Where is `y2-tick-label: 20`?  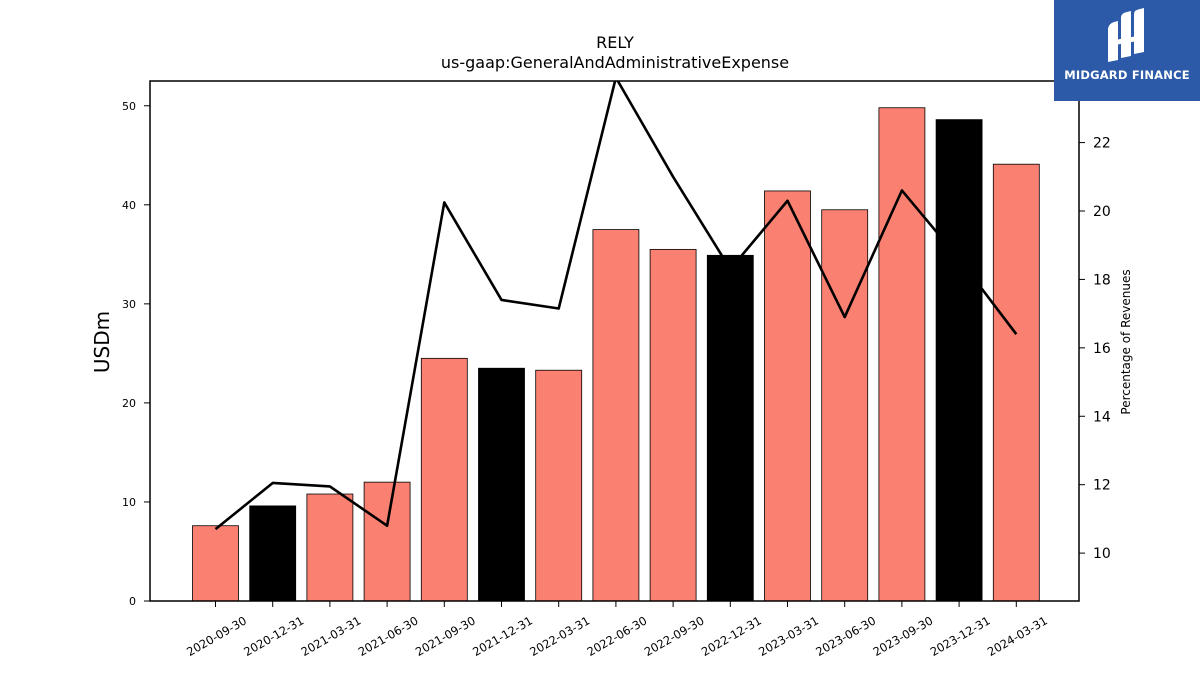 y2-tick-label: 20 is located at coordinates (1102, 212).